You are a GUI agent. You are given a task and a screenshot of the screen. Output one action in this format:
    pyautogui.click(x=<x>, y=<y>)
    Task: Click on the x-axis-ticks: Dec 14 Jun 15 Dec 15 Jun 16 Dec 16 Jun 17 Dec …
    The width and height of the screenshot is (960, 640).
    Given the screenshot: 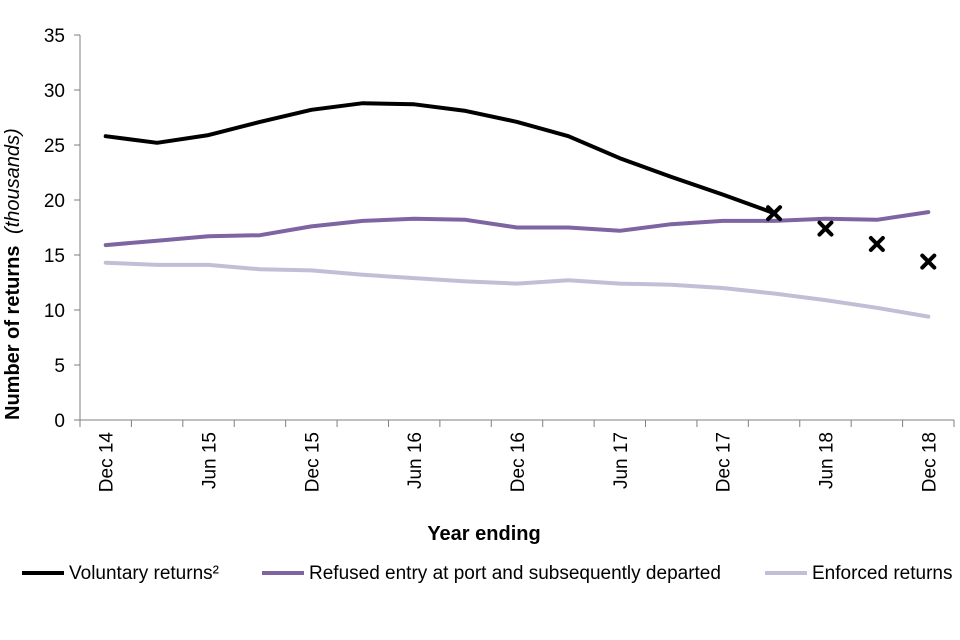 What is the action you would take?
    pyautogui.click(x=517, y=456)
    